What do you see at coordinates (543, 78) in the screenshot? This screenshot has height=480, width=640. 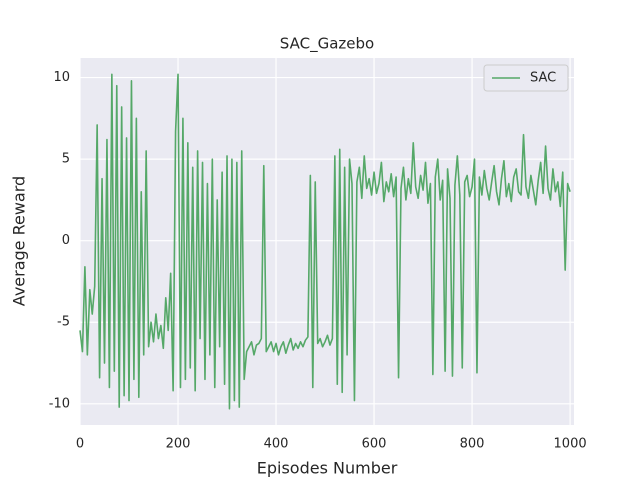 I see `legend-label: SAC` at bounding box center [543, 78].